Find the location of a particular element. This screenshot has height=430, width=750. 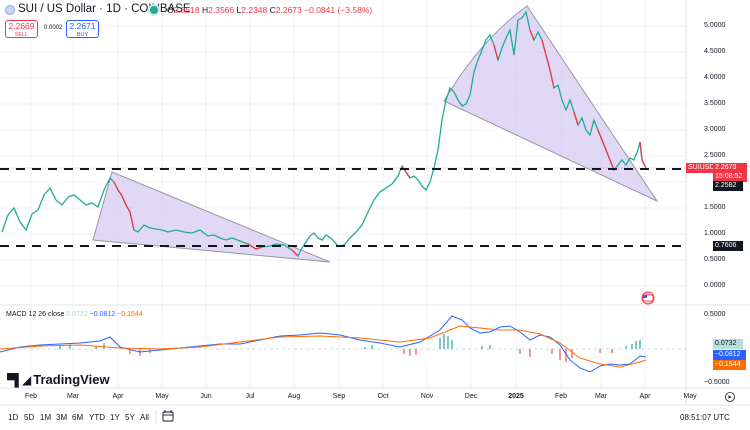

time-label: Aug is located at coordinates (294, 396).